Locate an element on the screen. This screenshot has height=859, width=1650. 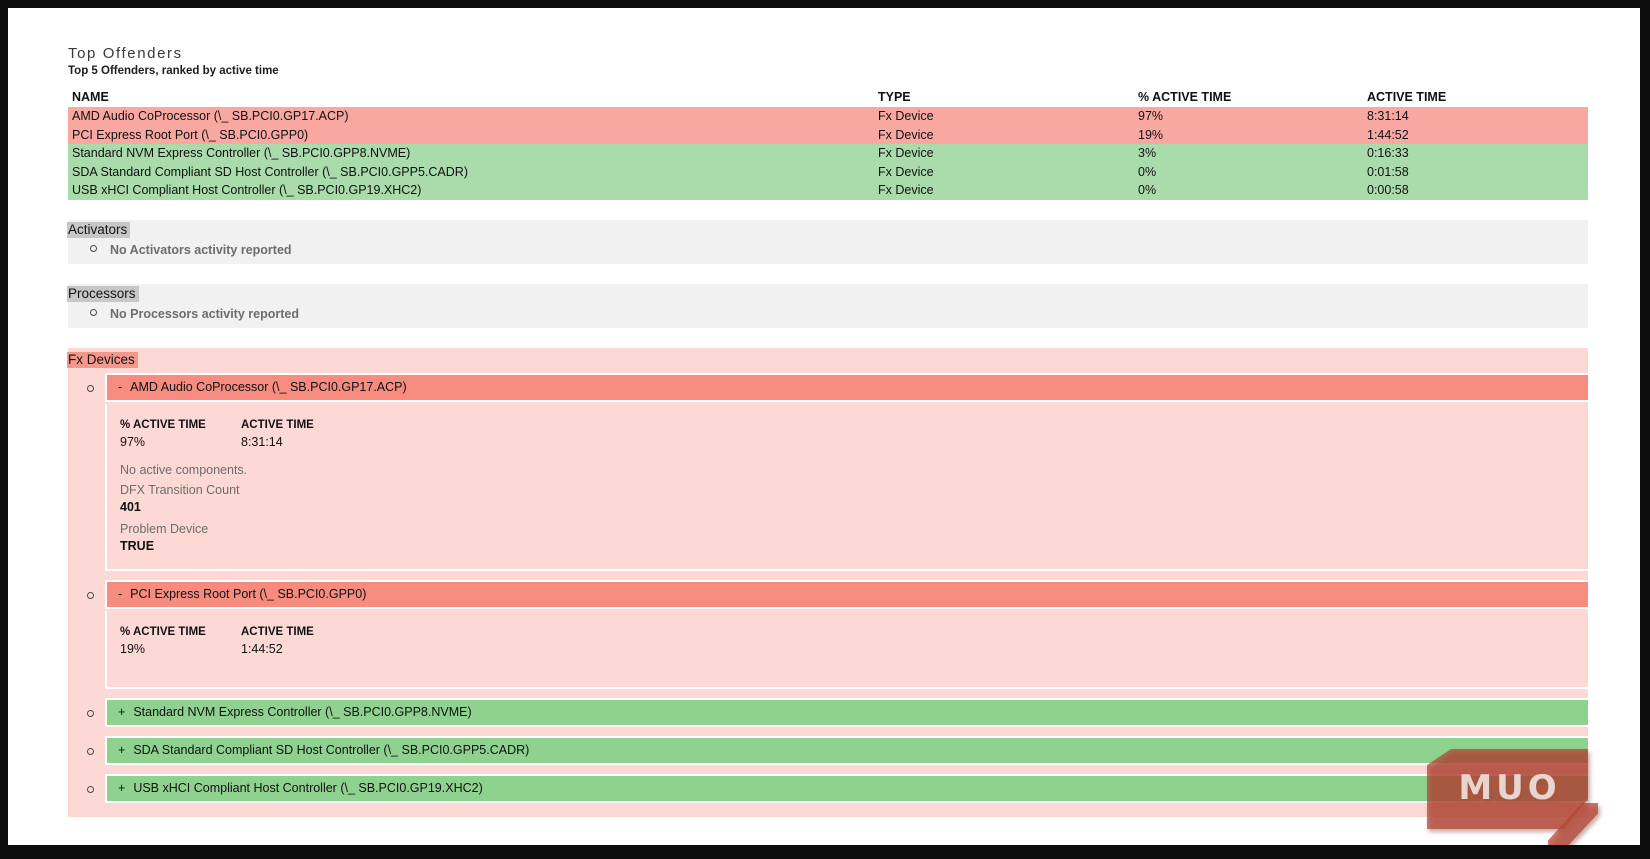
cell-active-time: 0:16:33 is located at coordinates (1388, 153).